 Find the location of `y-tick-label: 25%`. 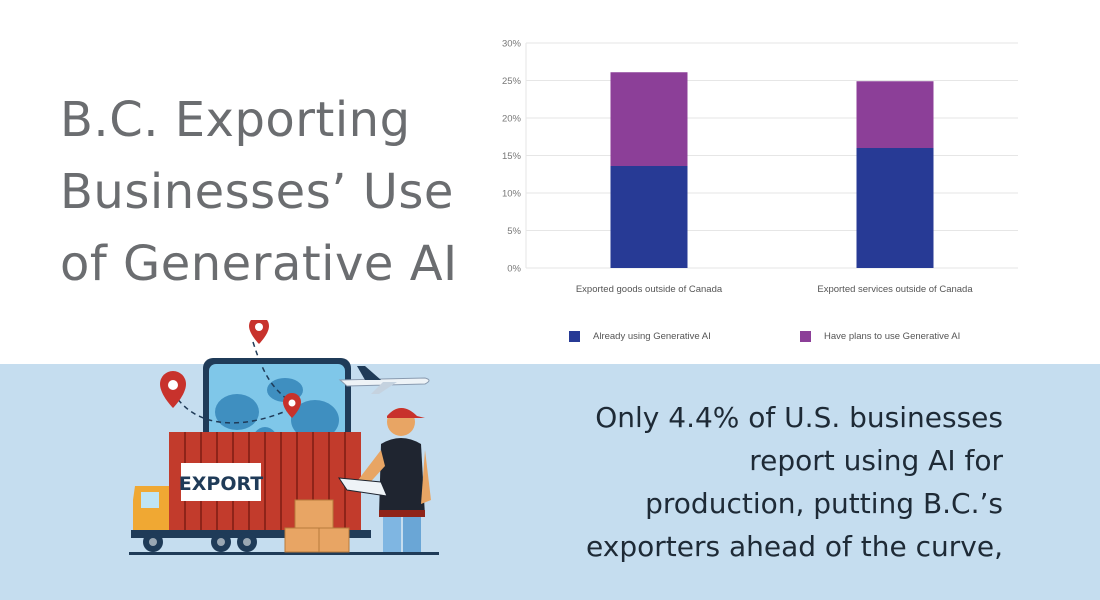

y-tick-label: 25% is located at coordinates (512, 81).